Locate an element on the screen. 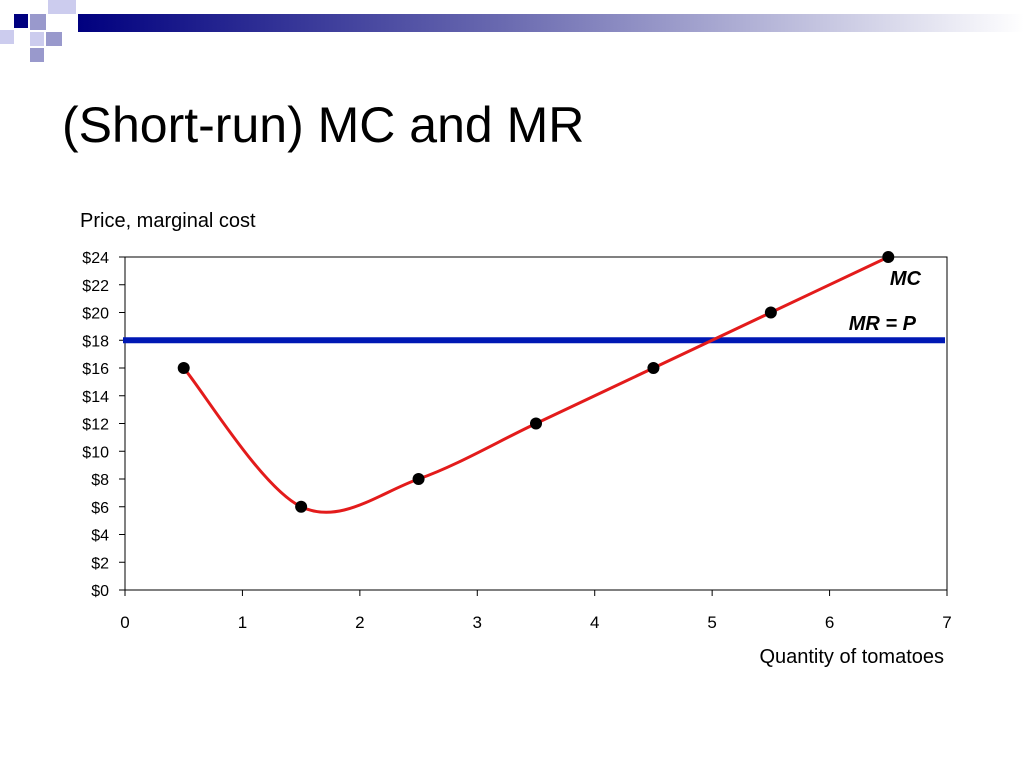  y-tick-label: $4 is located at coordinates (100, 536).